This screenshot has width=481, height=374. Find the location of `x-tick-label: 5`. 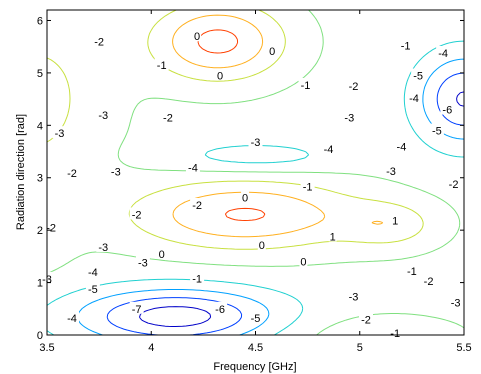

x-tick-label: 5 is located at coordinates (360, 348).